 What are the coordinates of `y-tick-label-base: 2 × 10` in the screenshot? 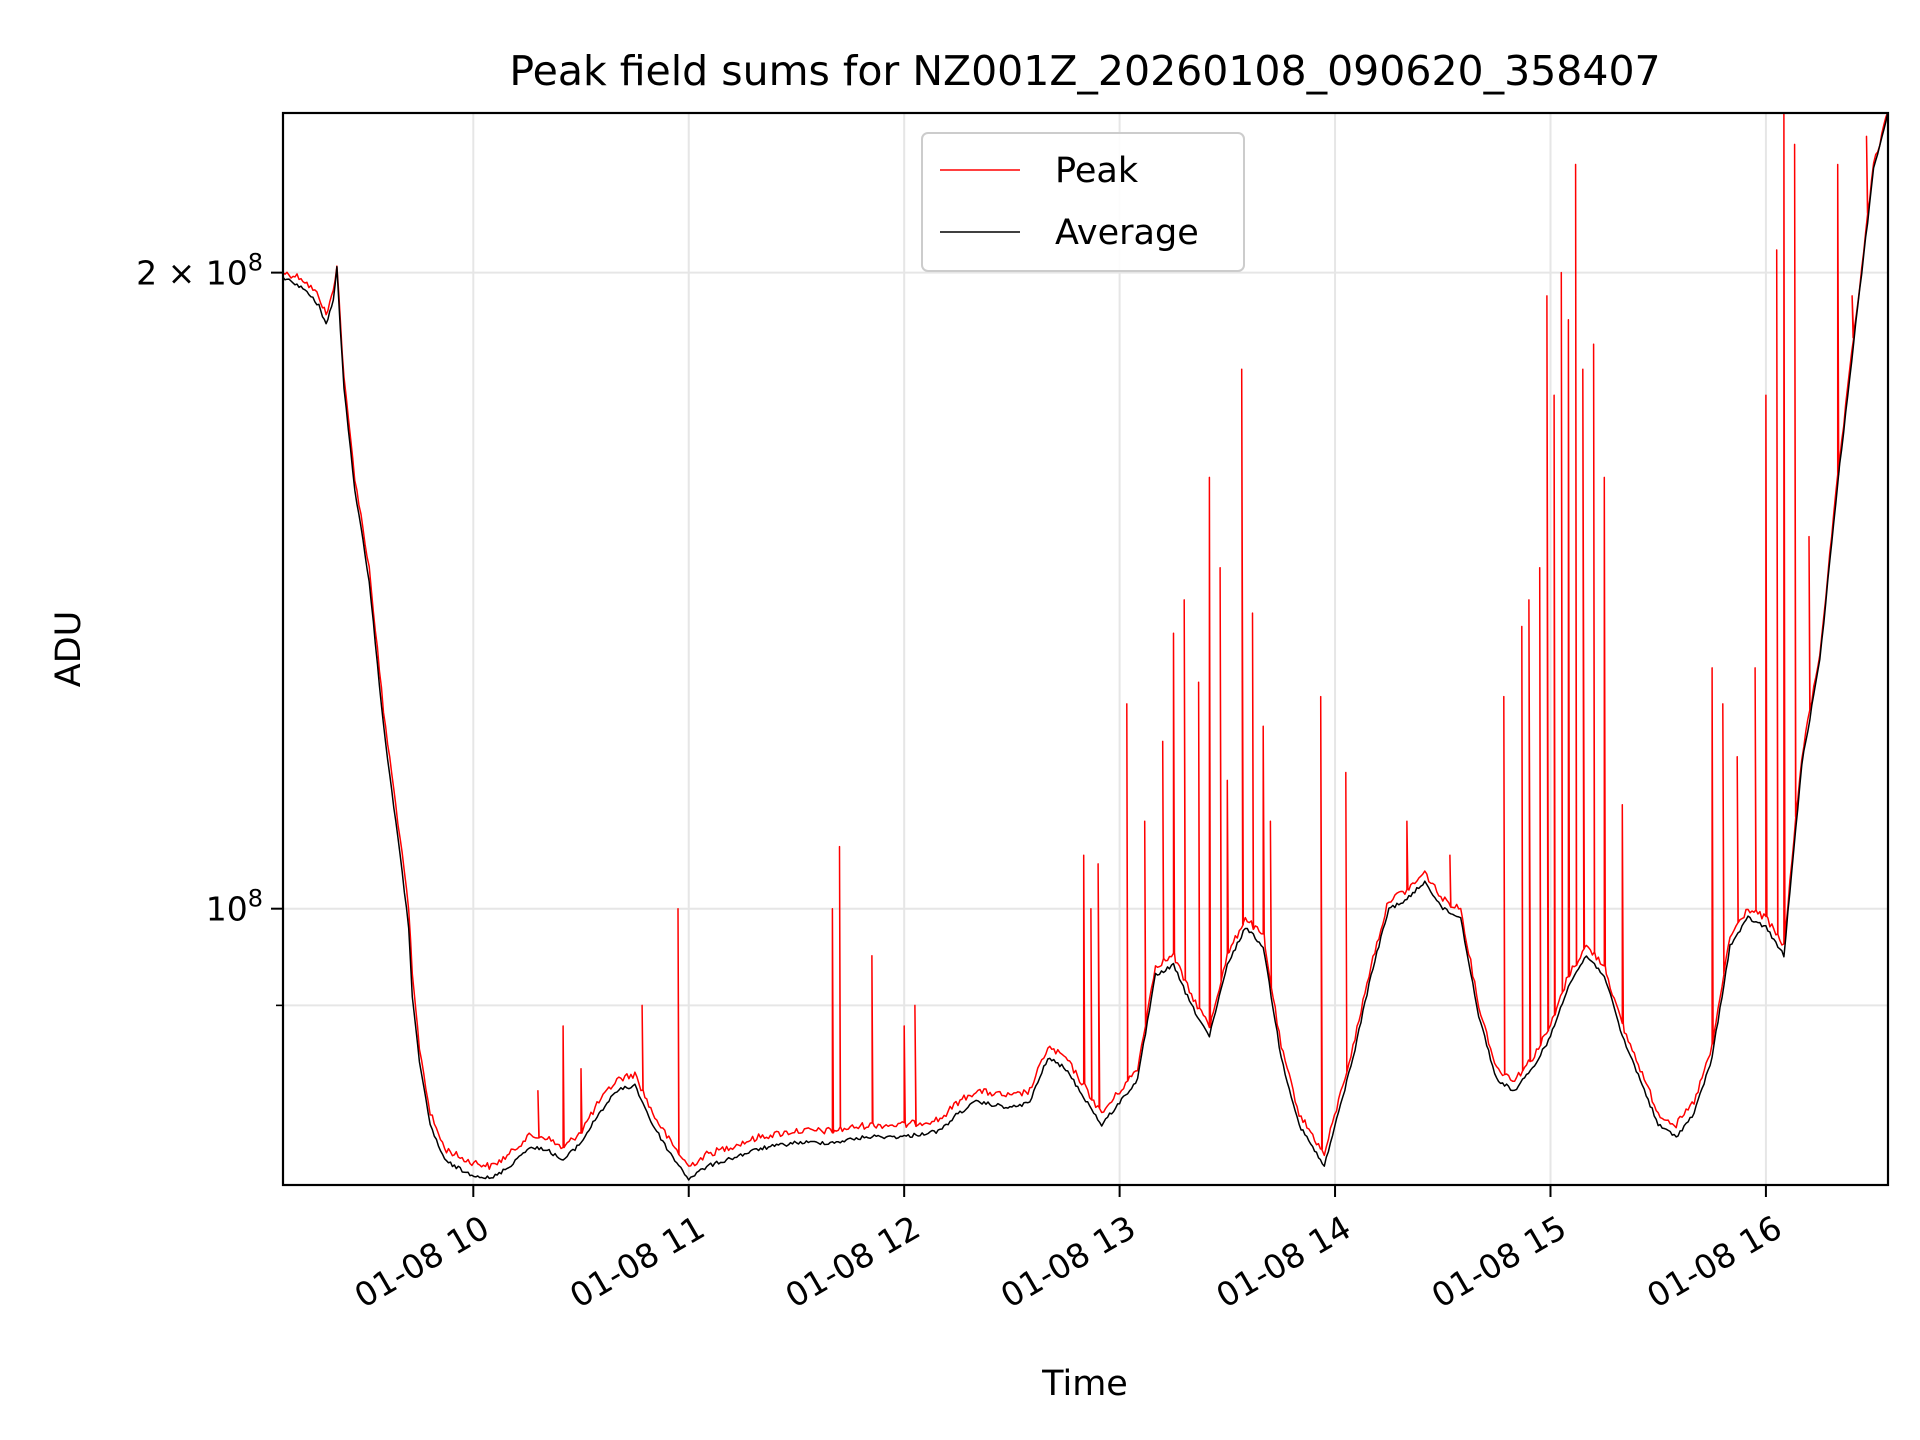 It's located at (192, 273).